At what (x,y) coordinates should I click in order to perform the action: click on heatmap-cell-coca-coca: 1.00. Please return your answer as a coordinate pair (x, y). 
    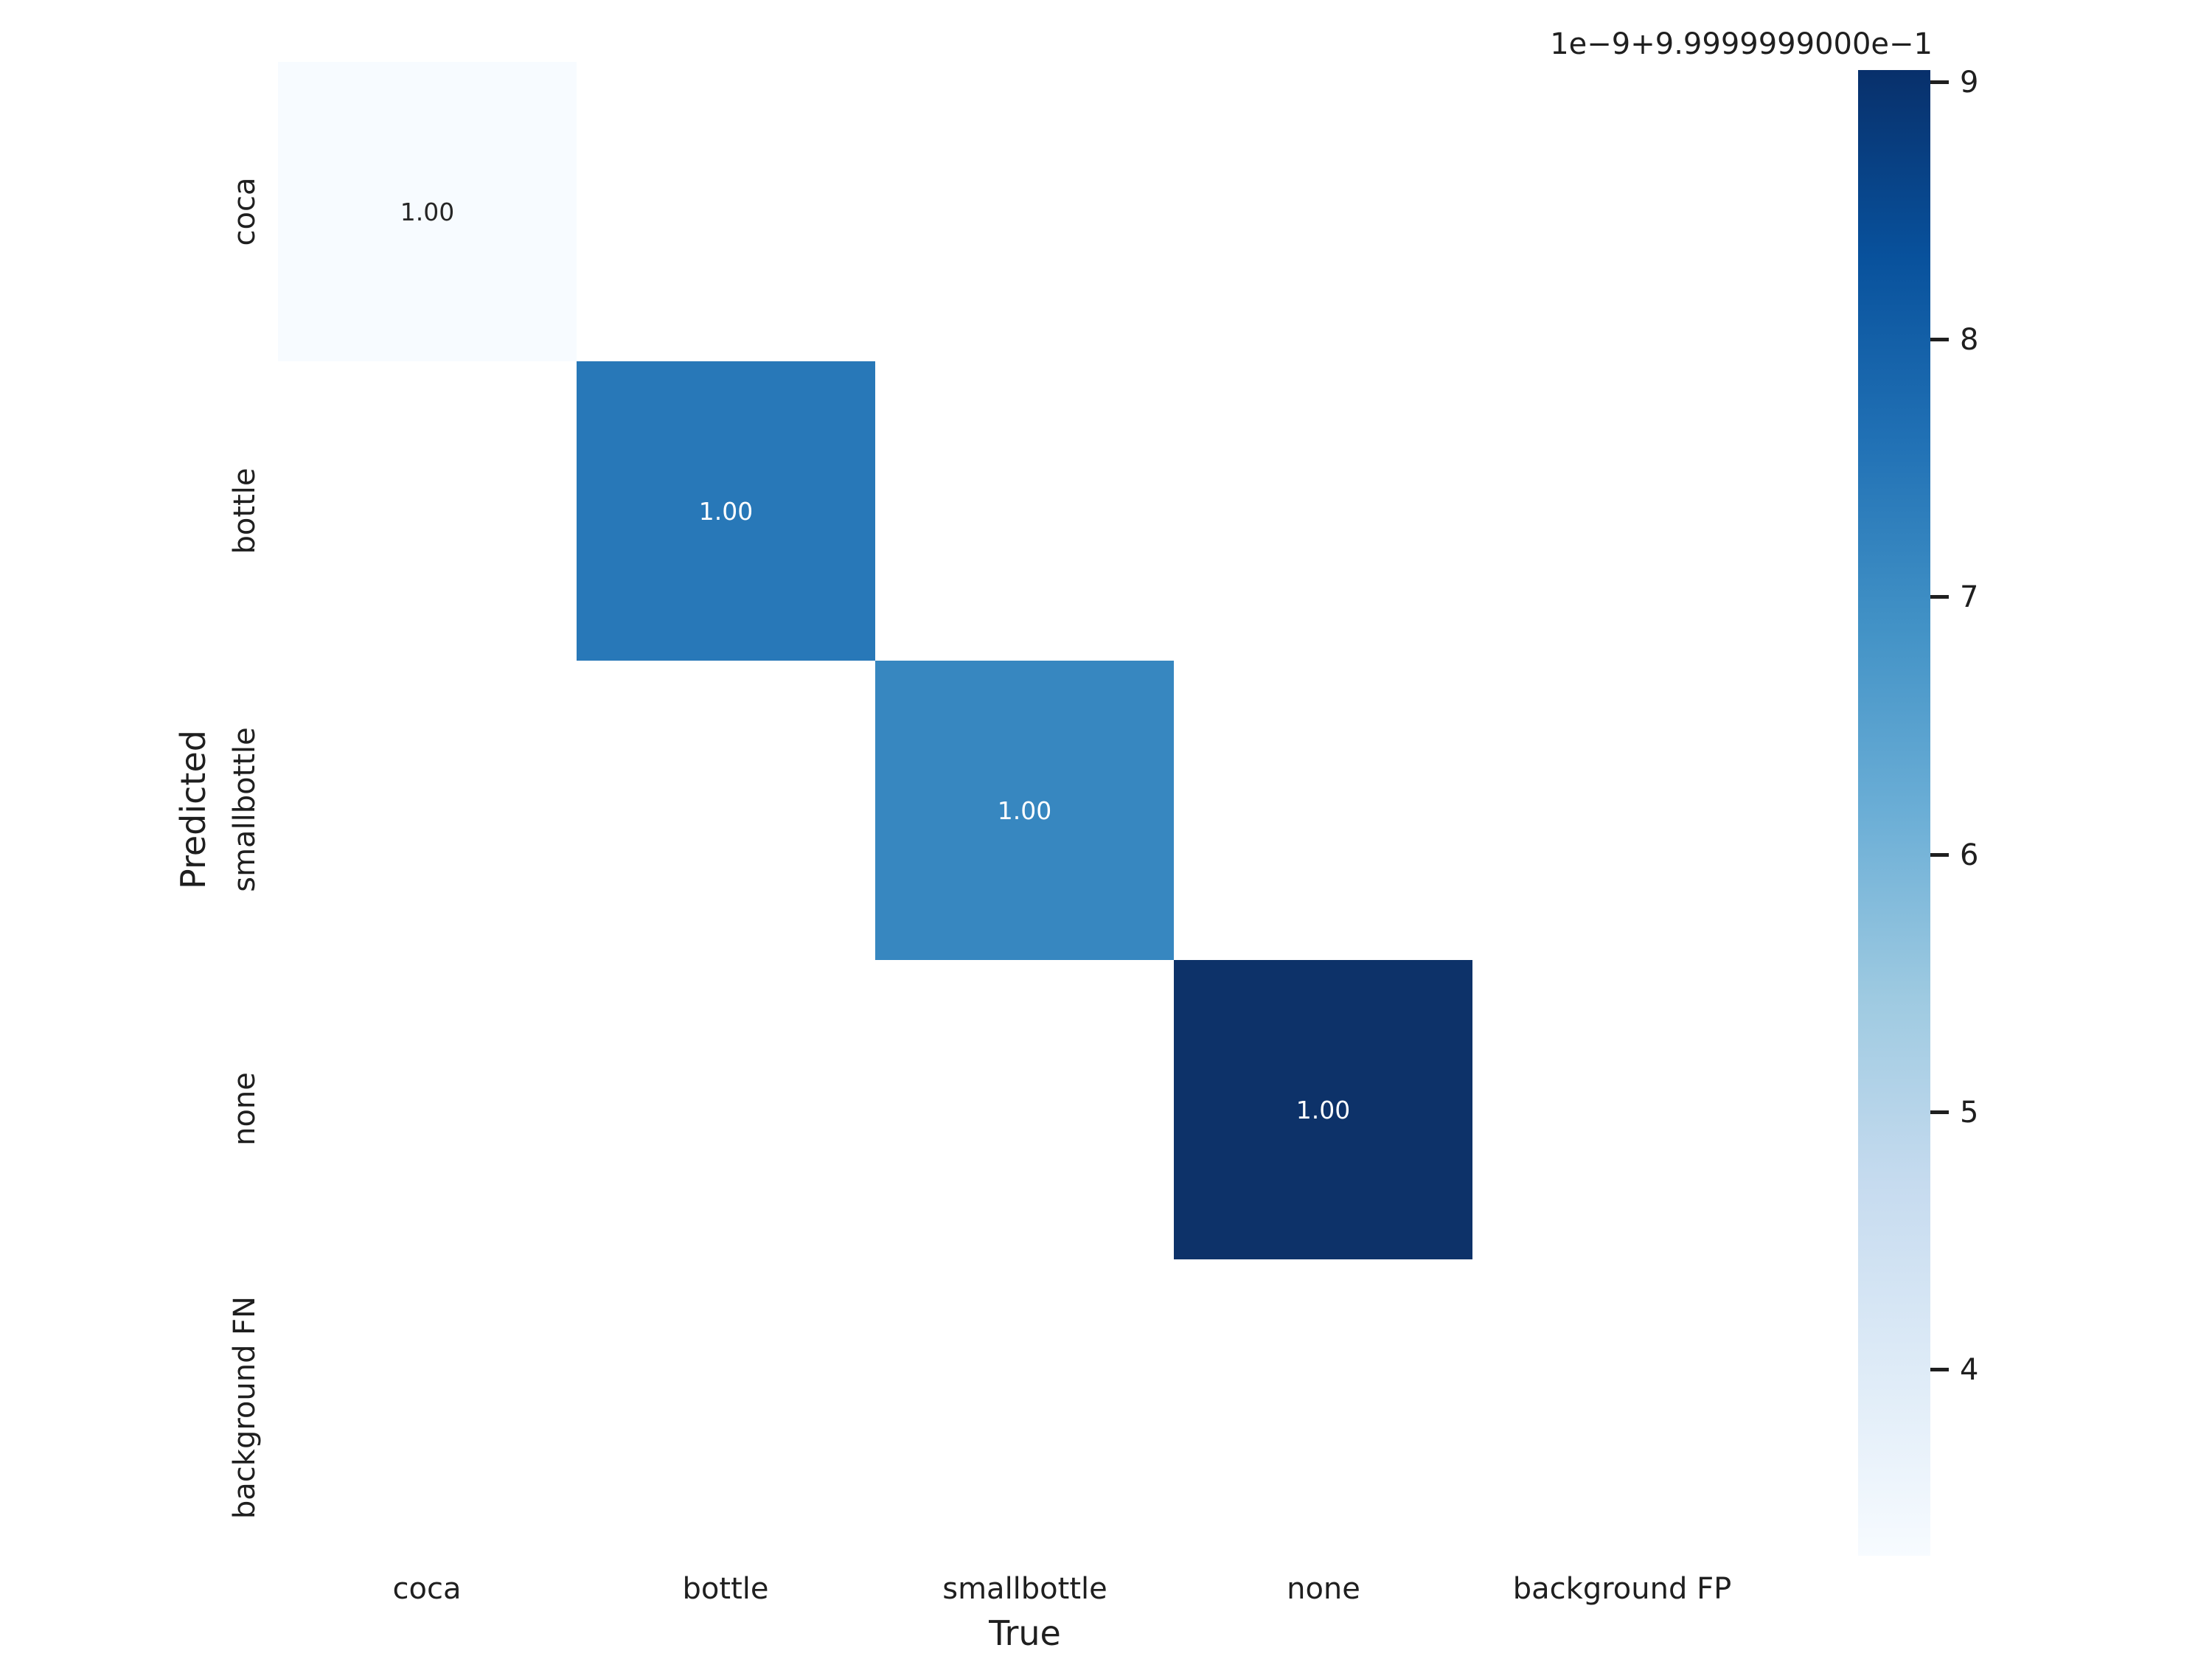
    Looking at the image, I should click on (427, 211).